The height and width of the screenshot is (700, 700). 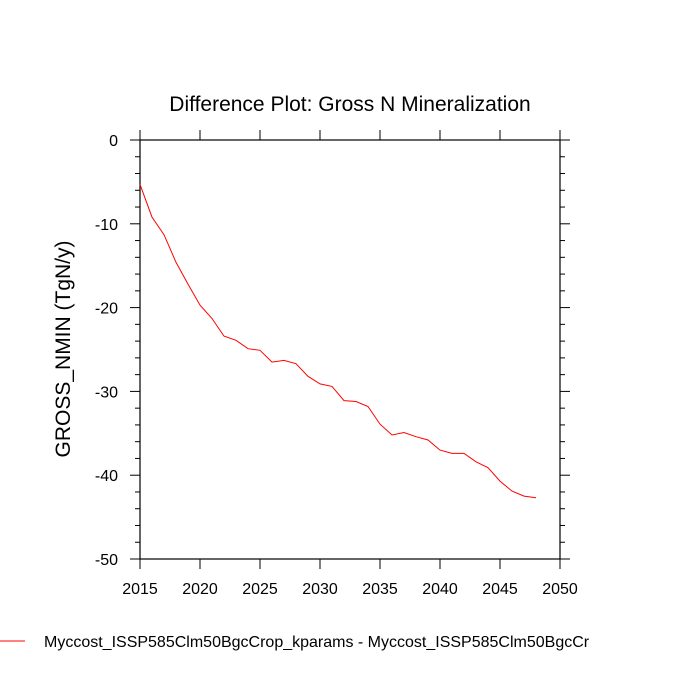 What do you see at coordinates (106, 476) in the screenshot?
I see `y-tick-label: -40` at bounding box center [106, 476].